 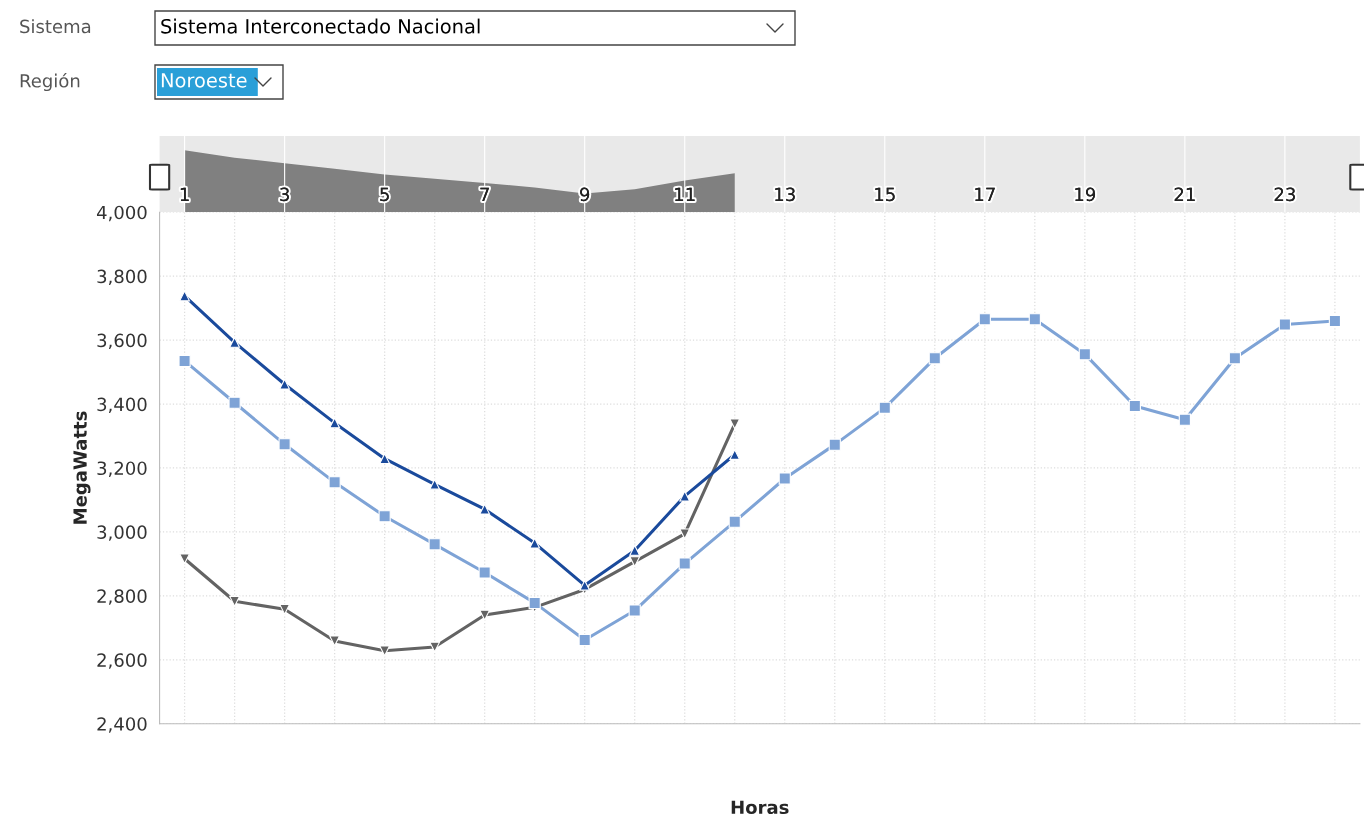 What do you see at coordinates (122, 725) in the screenshot?
I see `y-tick-label: 2,400` at bounding box center [122, 725].